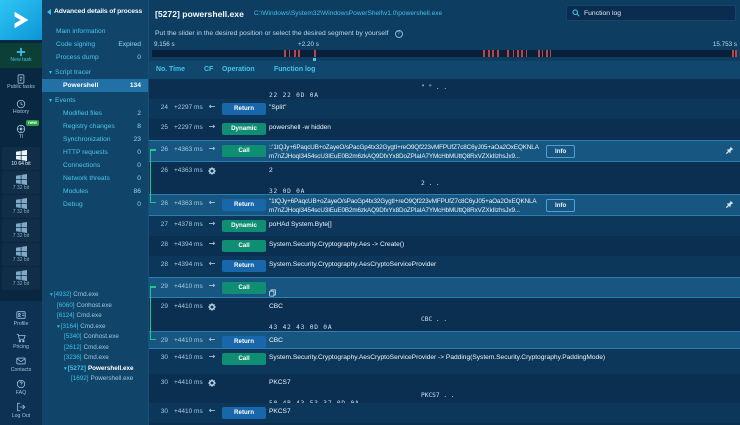  I want to click on timeline-end: 15.753 s, so click(724, 44).